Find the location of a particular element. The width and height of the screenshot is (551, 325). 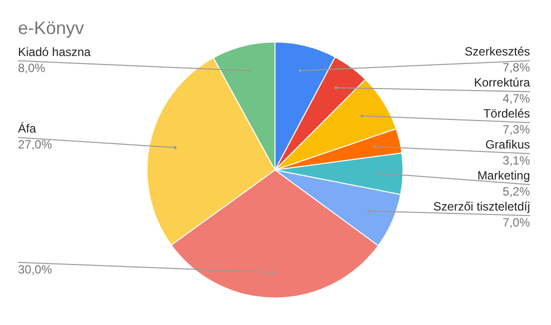

slice-label: Tördelés is located at coordinates (506, 113).